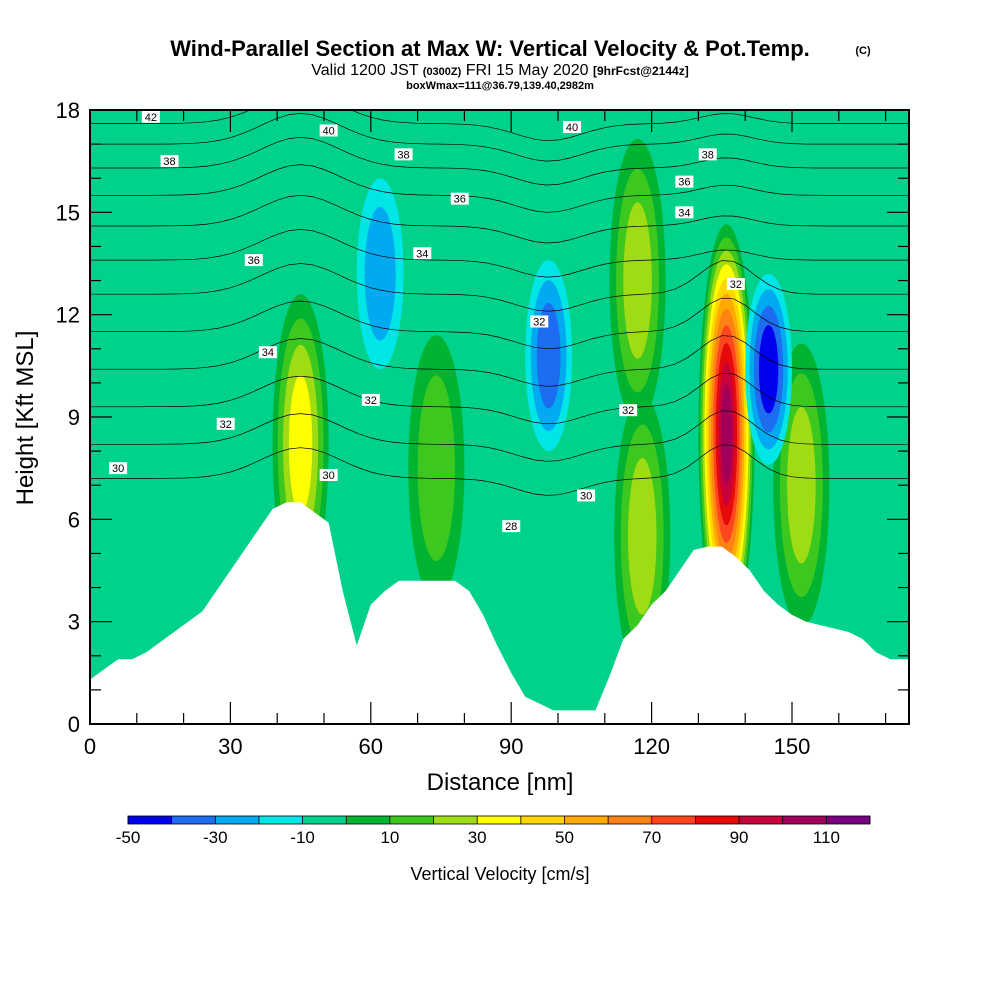  Describe the element at coordinates (500, 782) in the screenshot. I see `x-axis-label: Distance [nm]` at that location.